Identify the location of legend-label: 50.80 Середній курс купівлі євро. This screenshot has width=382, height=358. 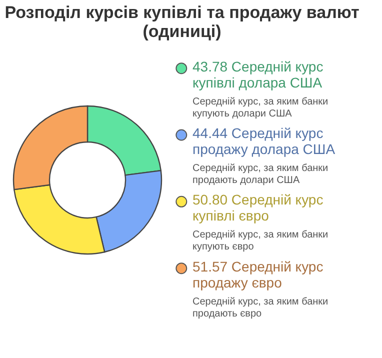
(258, 208).